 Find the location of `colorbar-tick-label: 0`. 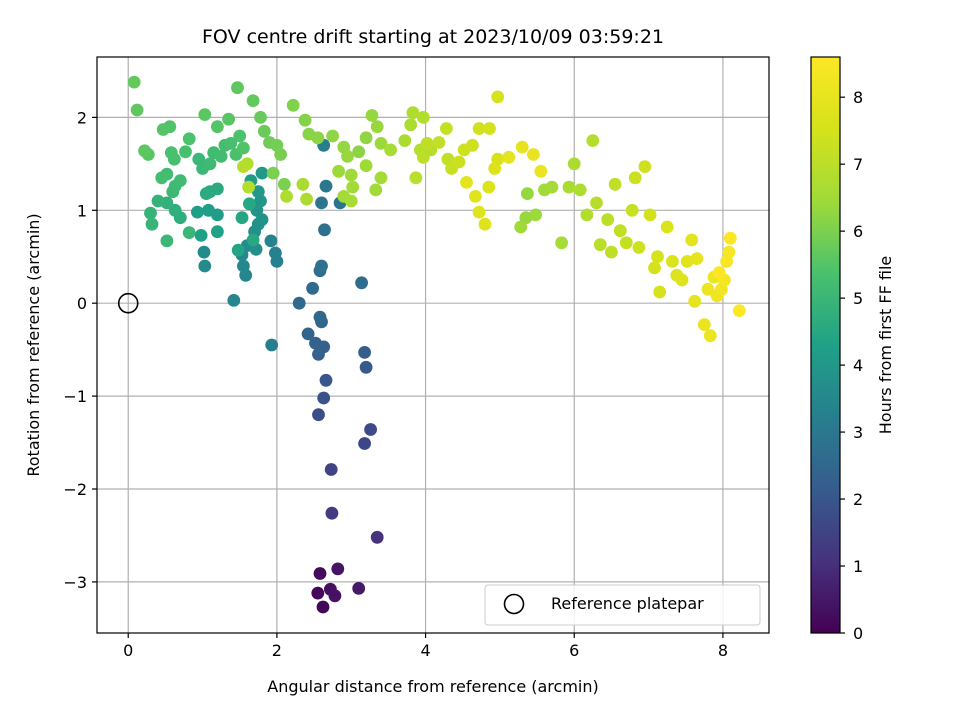

colorbar-tick-label: 0 is located at coordinates (858, 633).